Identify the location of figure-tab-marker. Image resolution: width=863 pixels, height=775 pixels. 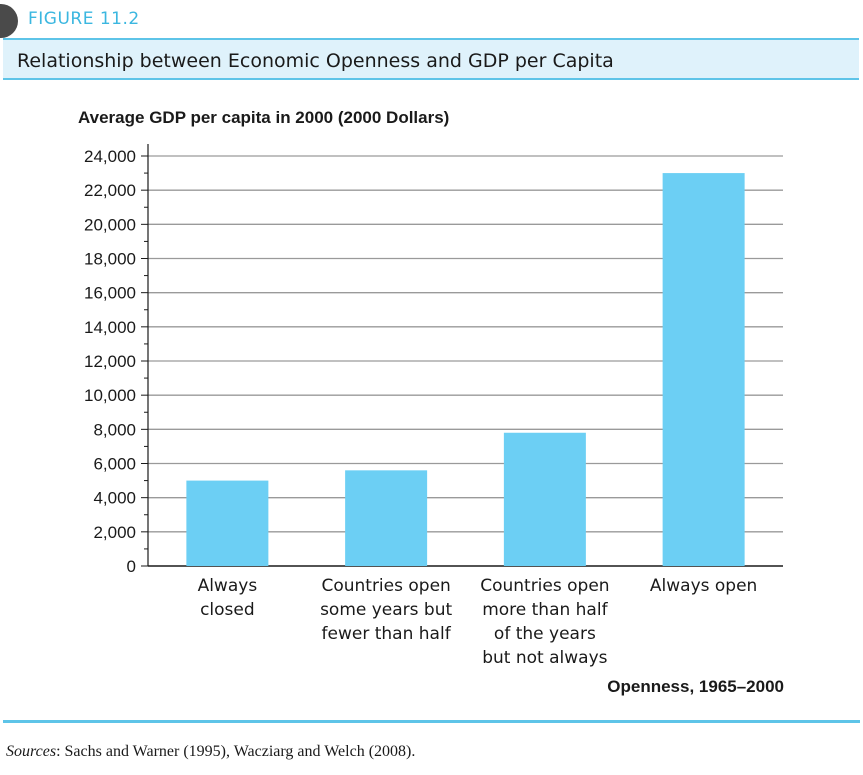
(9, 21).